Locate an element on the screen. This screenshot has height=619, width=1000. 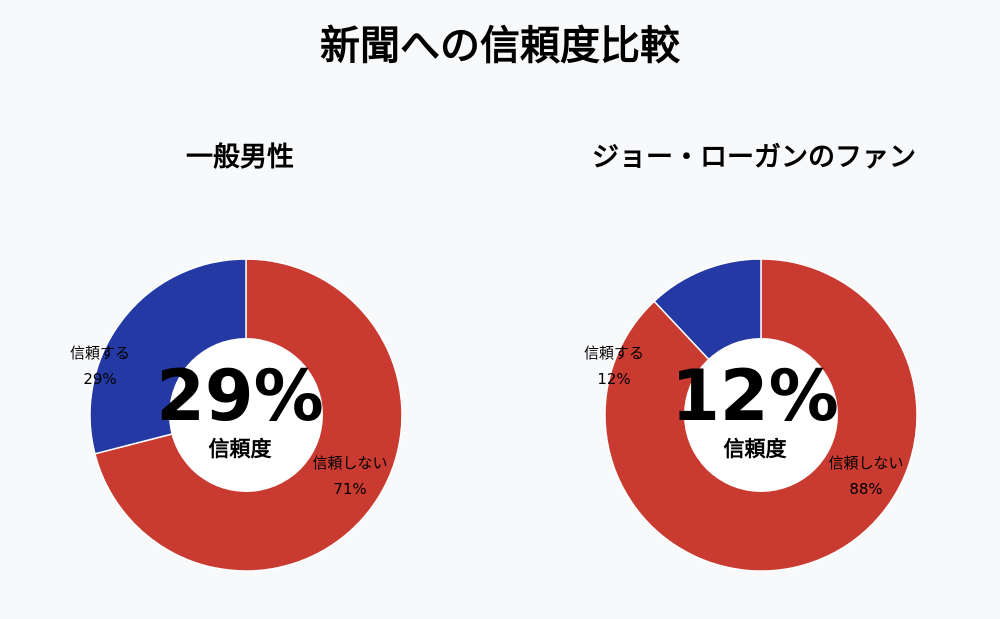
slice-label-trust-general-men: 信頼する is located at coordinates (100, 353).